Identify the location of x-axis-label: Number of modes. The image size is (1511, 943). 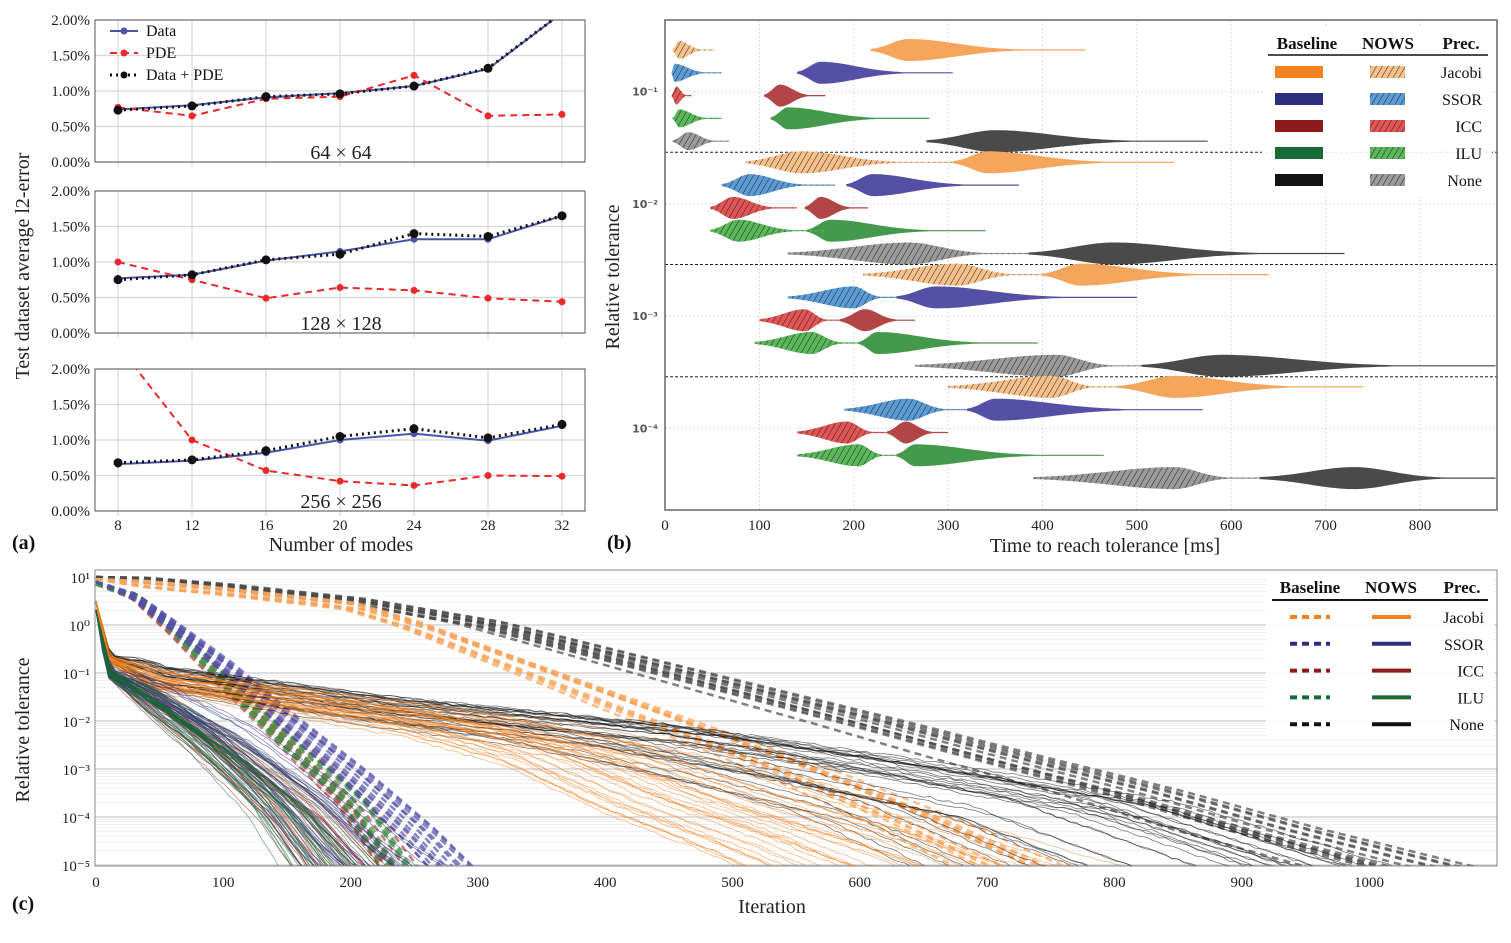
(341, 545).